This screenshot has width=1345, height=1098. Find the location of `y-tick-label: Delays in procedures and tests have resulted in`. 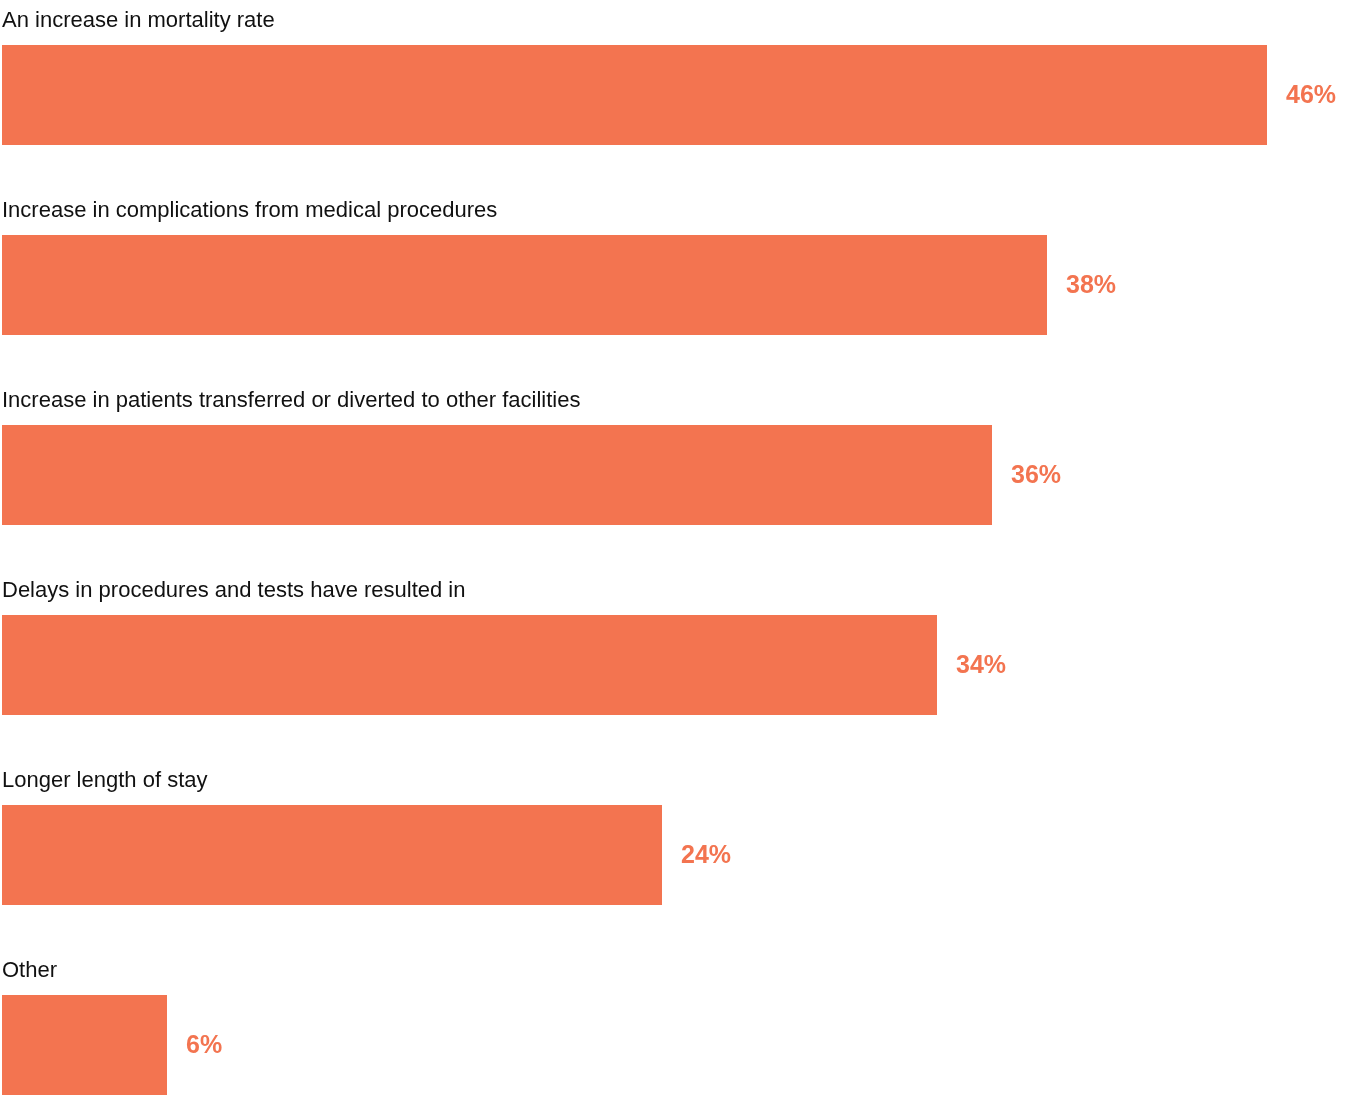

y-tick-label: Delays in procedures and tests have resulted in is located at coordinates (234, 589).